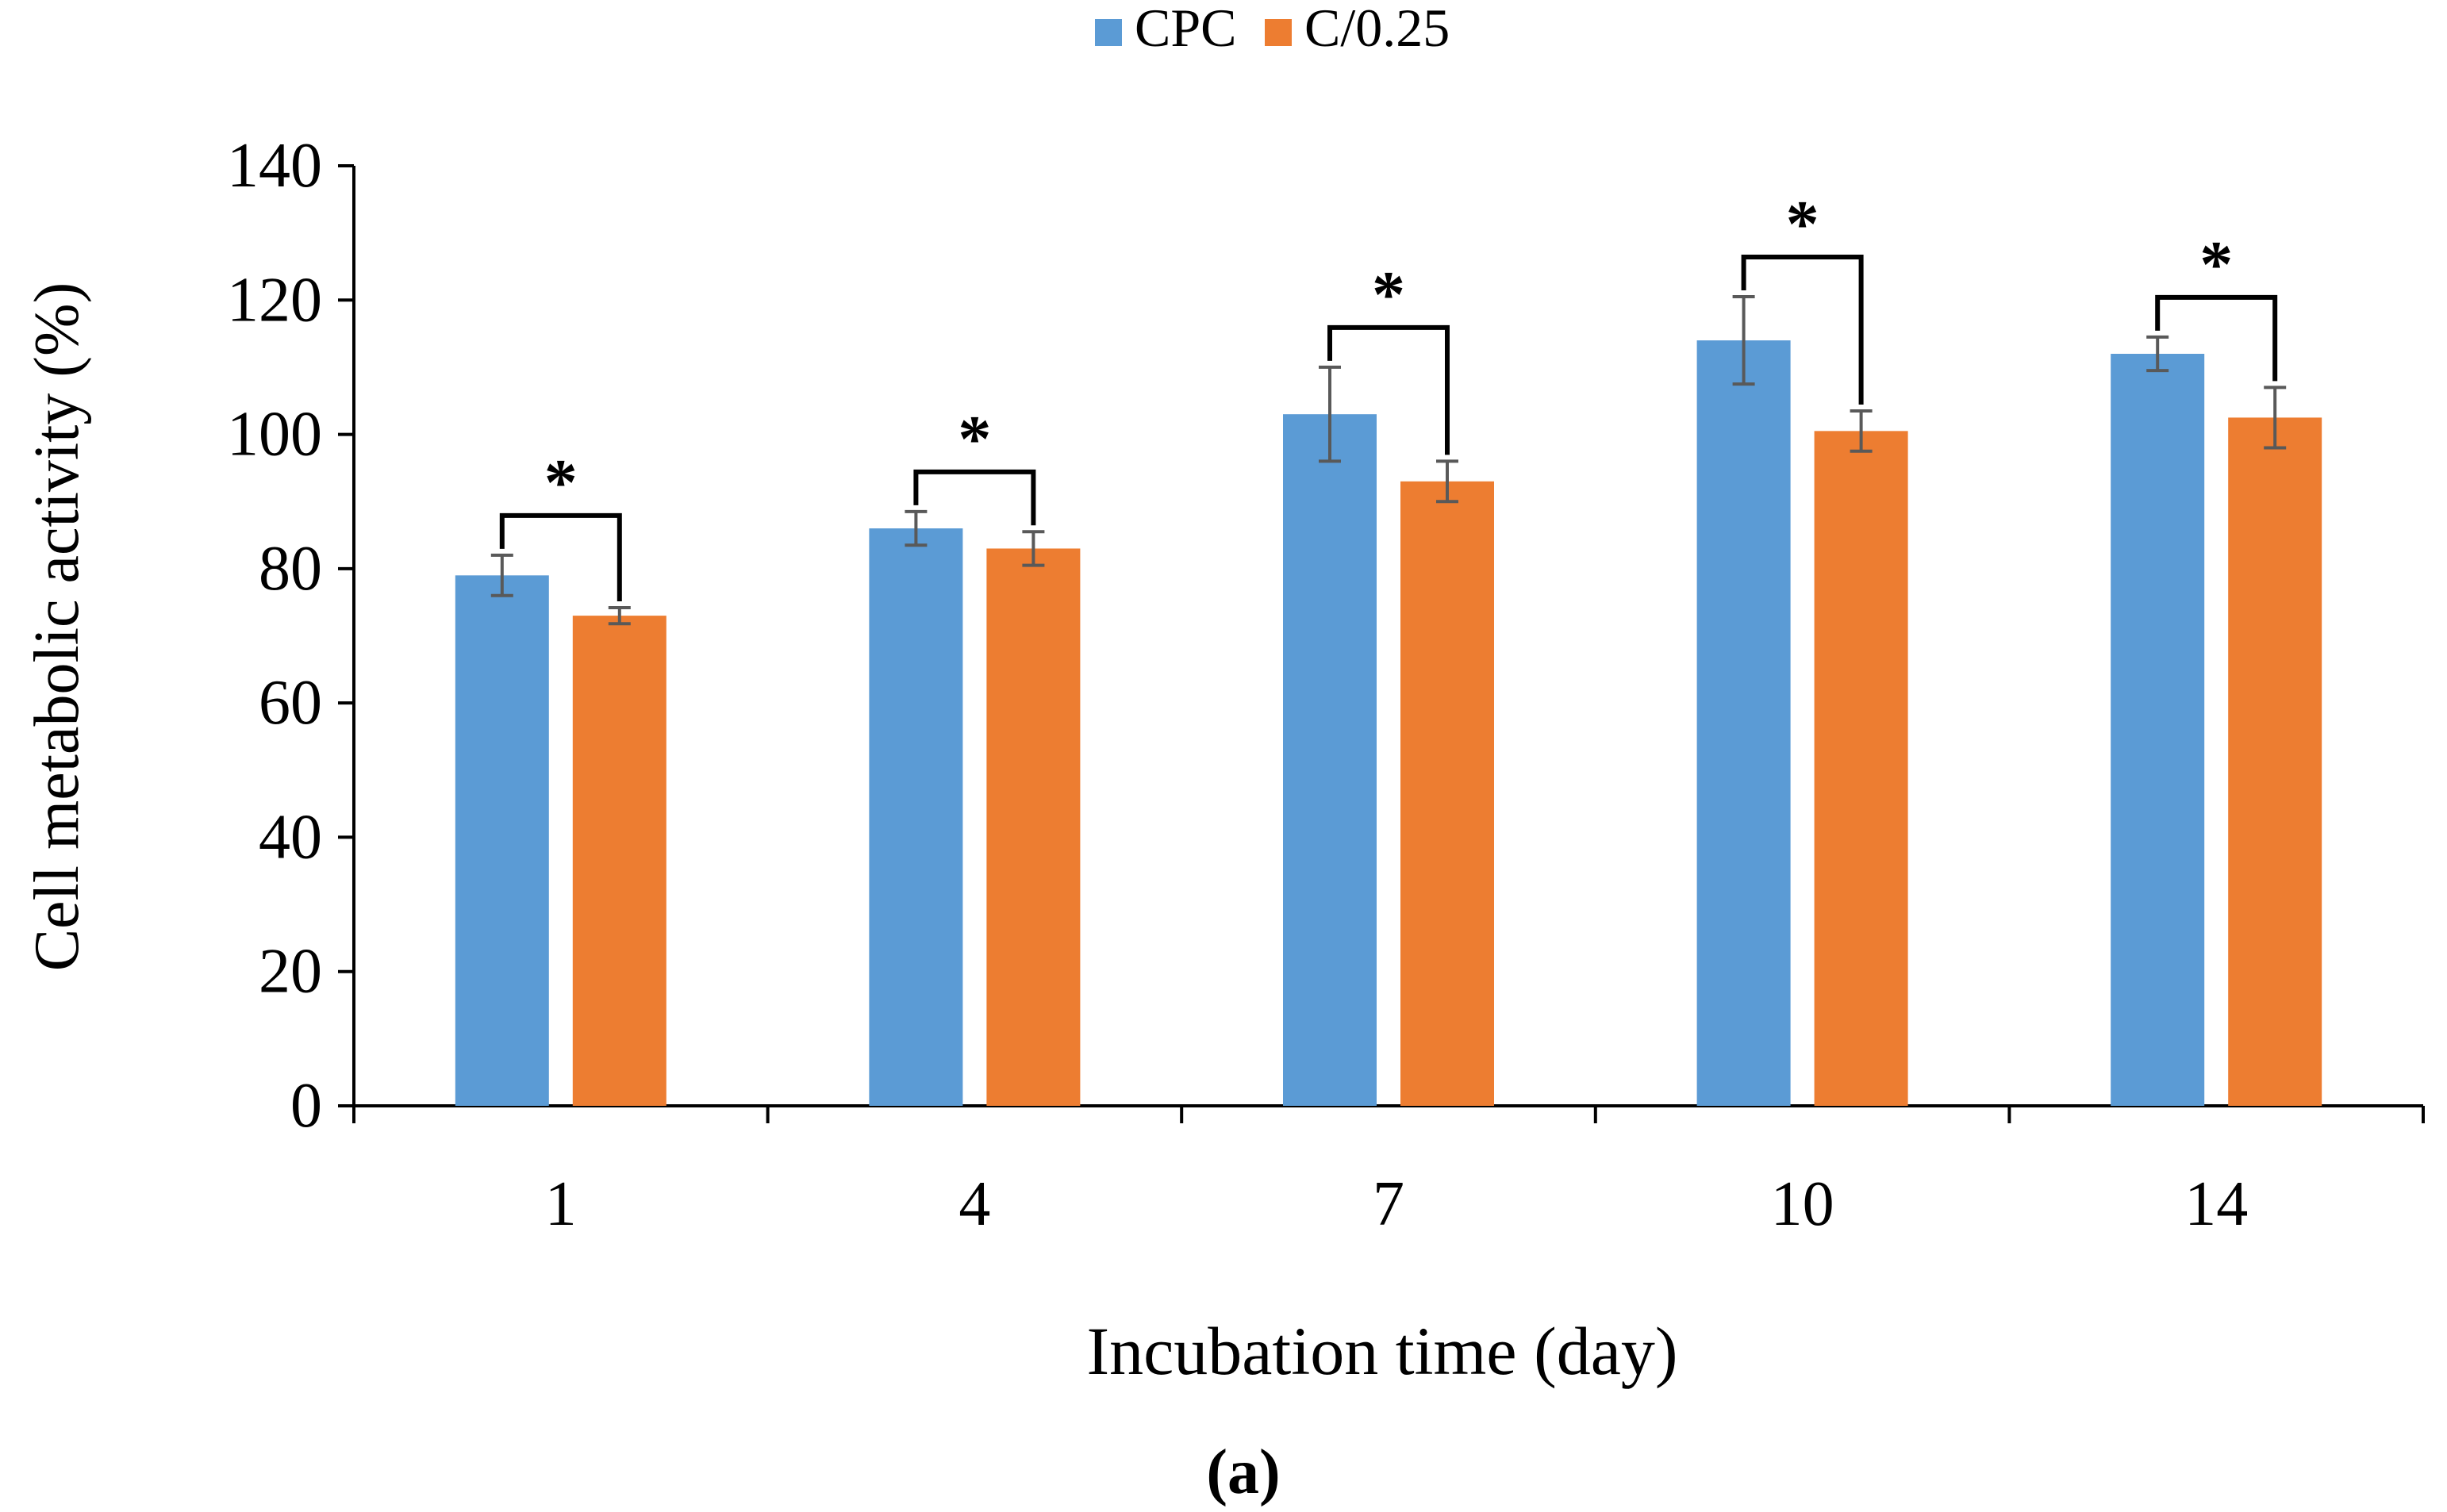 The width and height of the screenshot is (2447, 1512). I want to click on x-axis-title: Incubation time (day), so click(1381, 1351).